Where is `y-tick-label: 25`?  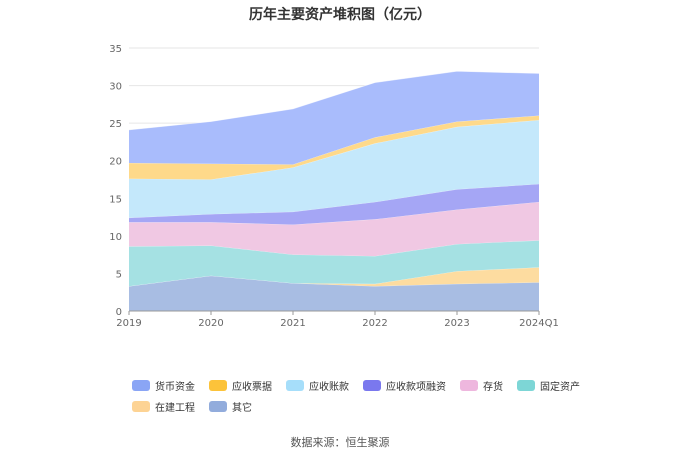 y-tick-label: 25 is located at coordinates (115, 124).